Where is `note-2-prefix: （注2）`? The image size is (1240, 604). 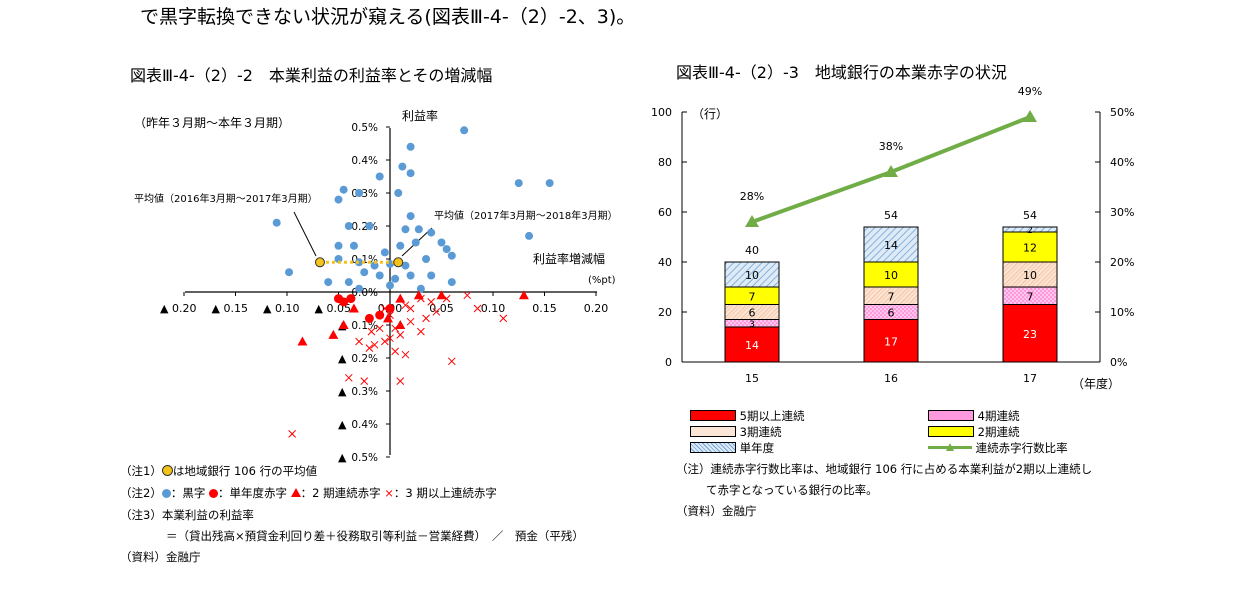 note-2-prefix: （注2） is located at coordinates (141, 493).